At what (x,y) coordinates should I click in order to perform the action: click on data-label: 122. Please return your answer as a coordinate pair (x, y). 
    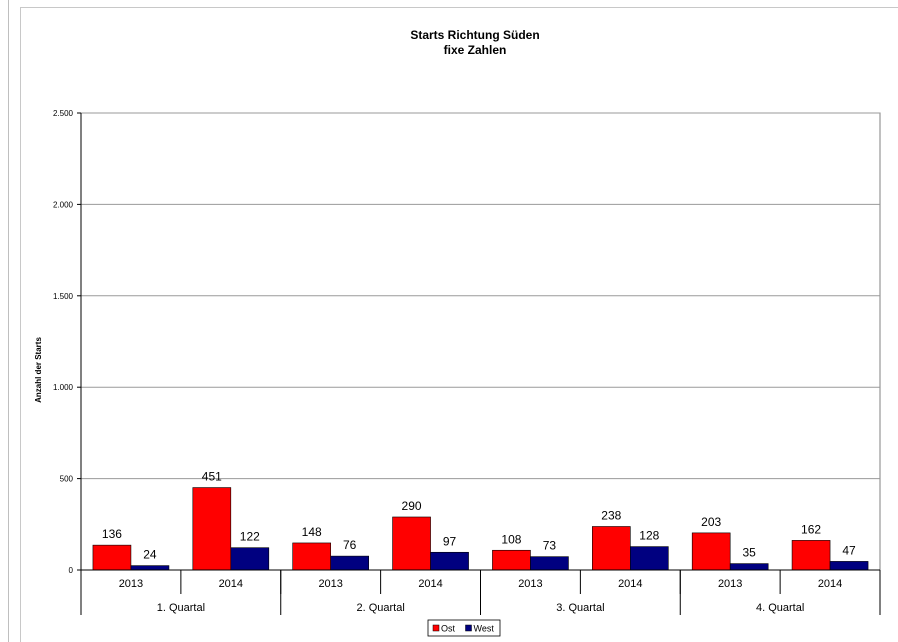
    Looking at the image, I should click on (250, 537).